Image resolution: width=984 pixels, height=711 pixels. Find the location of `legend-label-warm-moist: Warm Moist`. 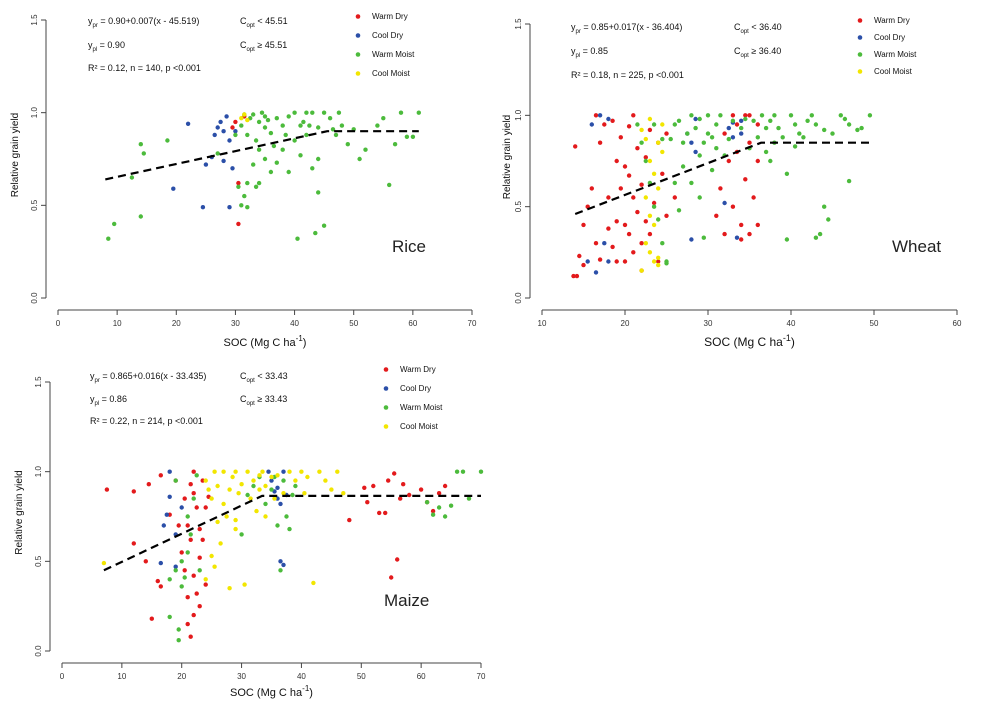

legend-label-warm-moist: Warm Moist is located at coordinates (895, 54).